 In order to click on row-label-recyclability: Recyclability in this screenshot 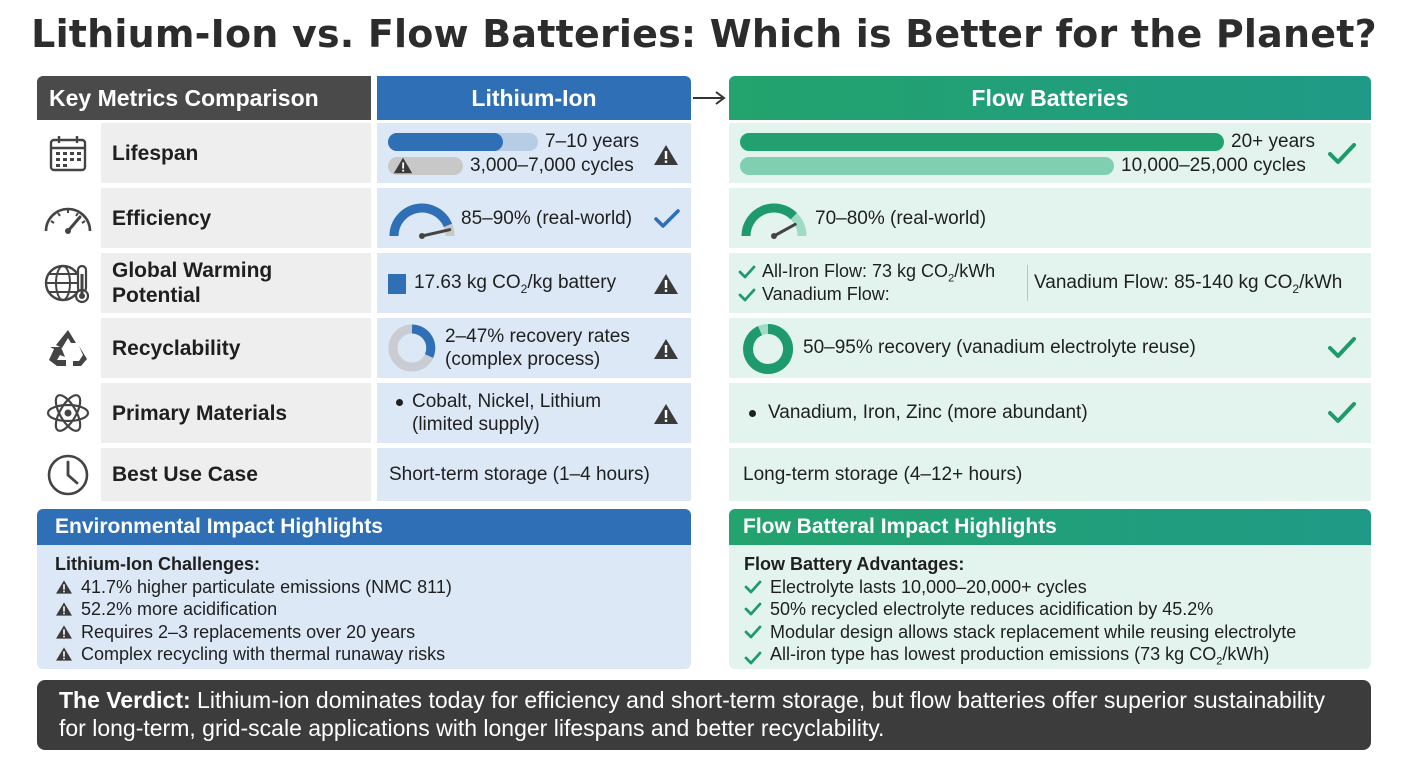, I will do `click(236, 348)`.